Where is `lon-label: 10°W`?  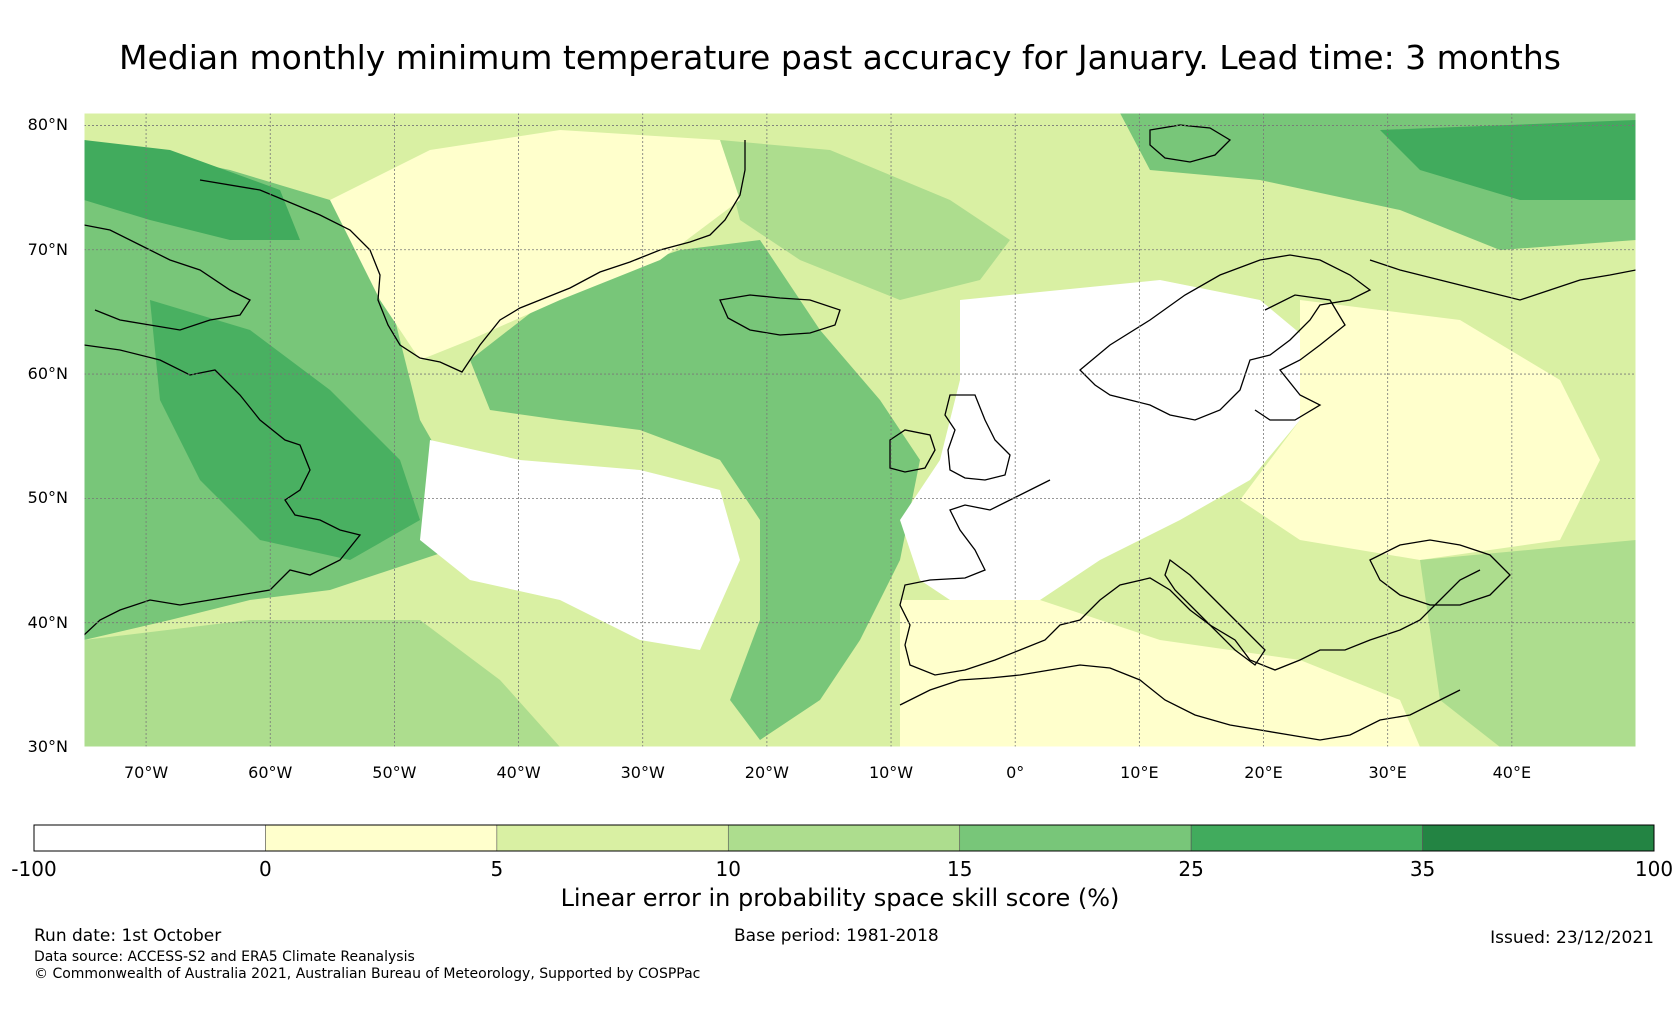
lon-label: 10°W is located at coordinates (891, 772).